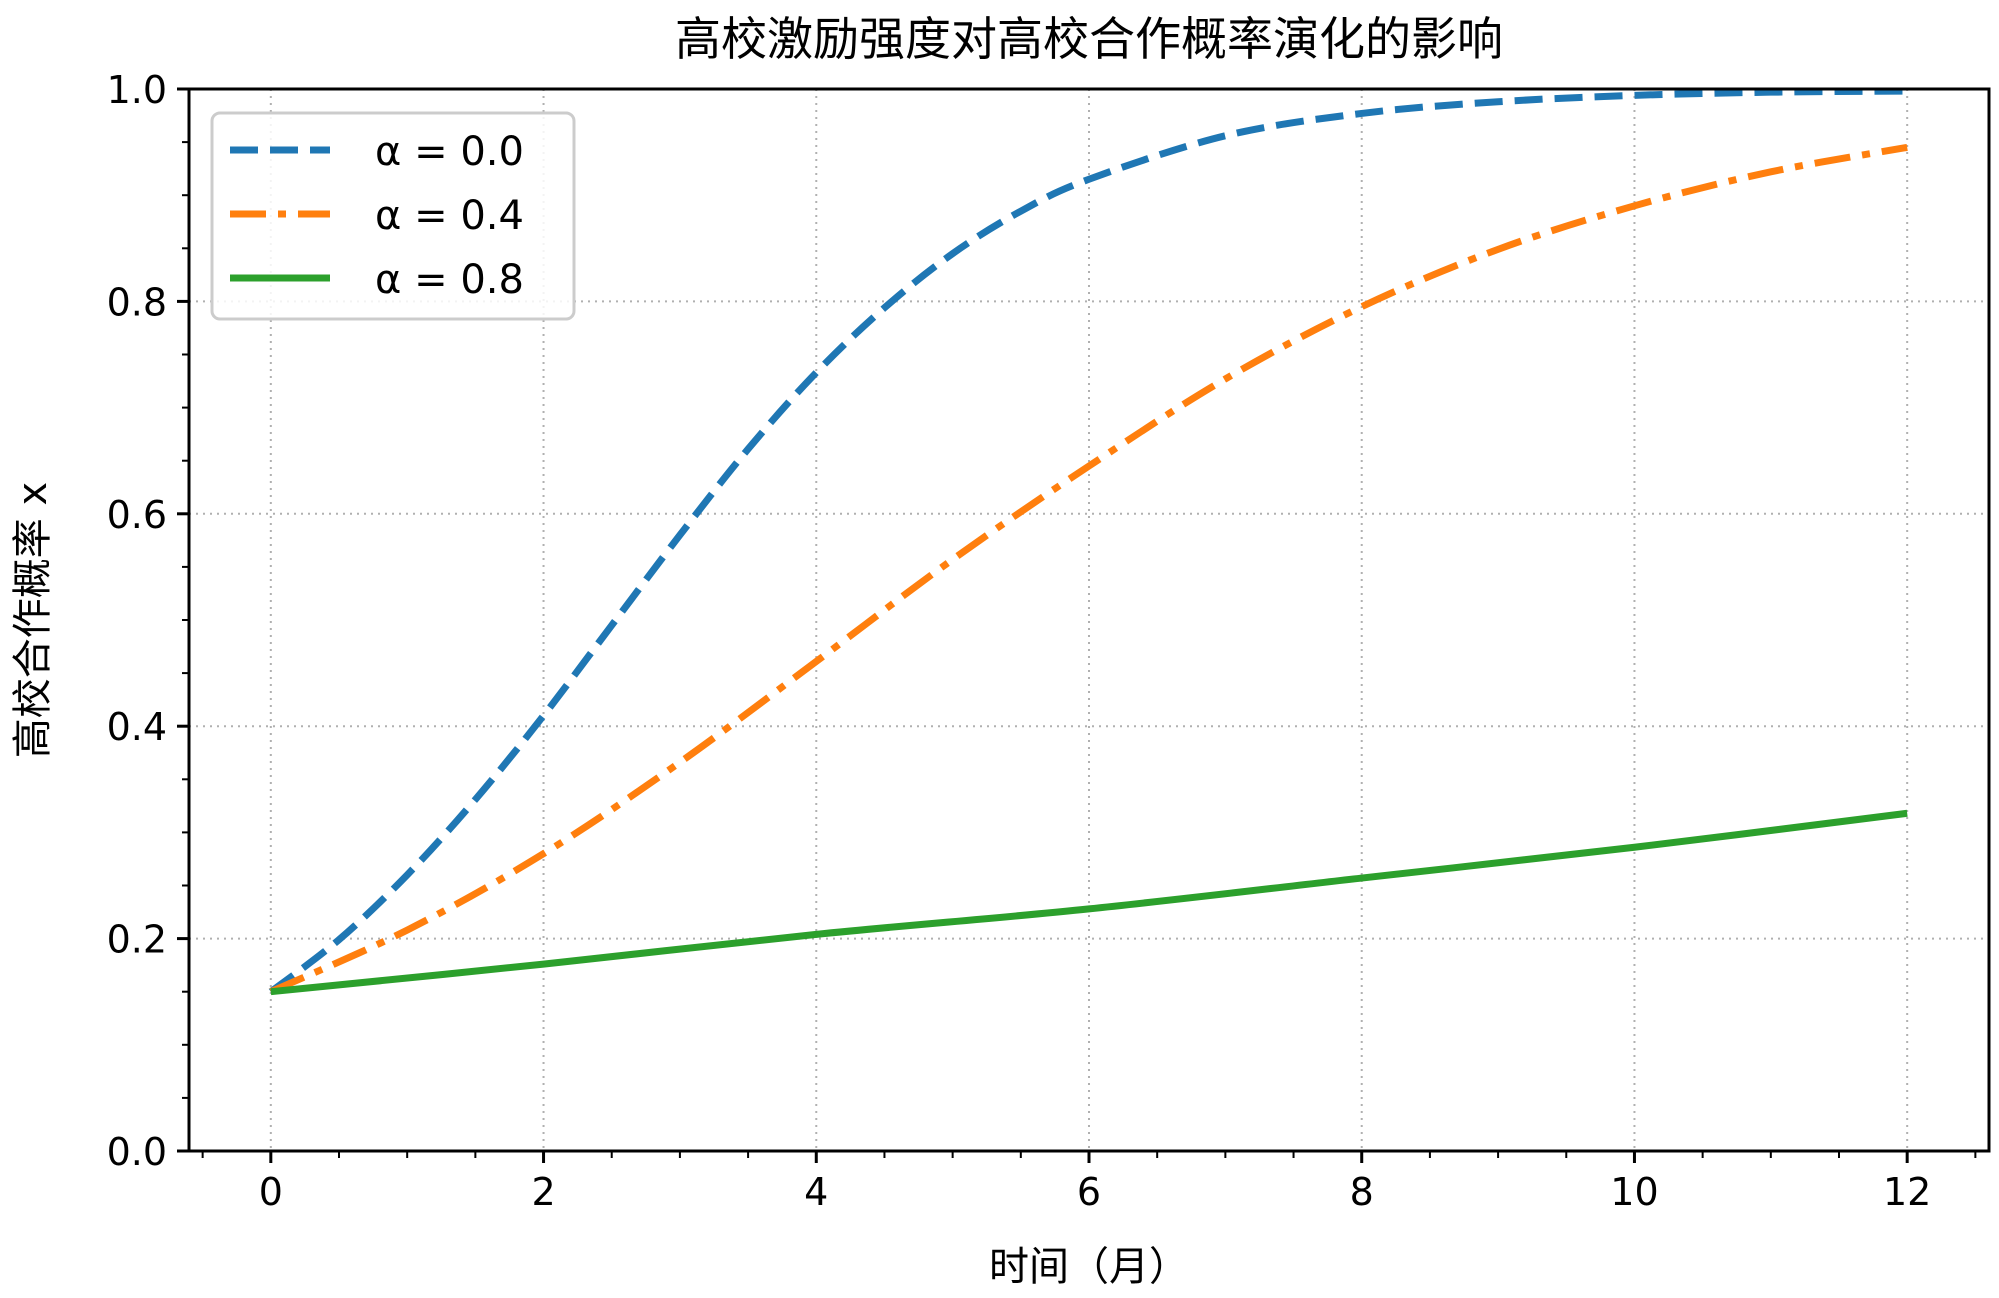 This screenshot has height=1298, width=1999. I want to click on legend-label: α = 0.4, so click(449, 216).